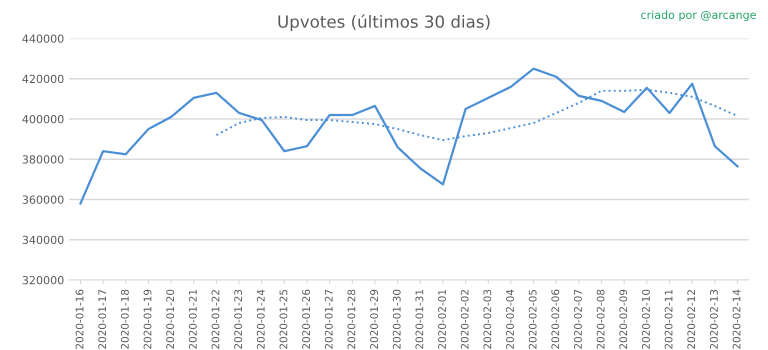 This screenshot has height=350, width=768. Describe the element at coordinates (216, 319) in the screenshot. I see `x-tick-label: 2020-01-22` at that location.